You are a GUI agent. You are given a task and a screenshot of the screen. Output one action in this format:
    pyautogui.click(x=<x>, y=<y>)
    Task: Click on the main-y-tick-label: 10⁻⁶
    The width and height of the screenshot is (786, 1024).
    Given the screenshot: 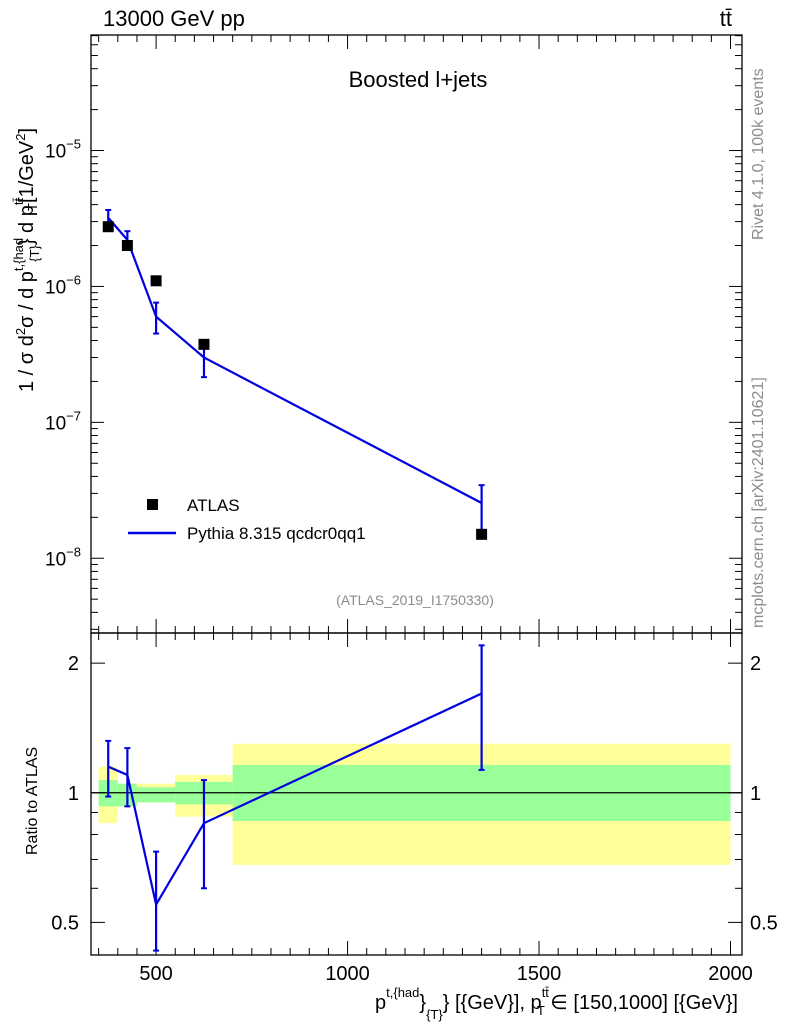 What is the action you would take?
    pyautogui.click(x=63, y=285)
    